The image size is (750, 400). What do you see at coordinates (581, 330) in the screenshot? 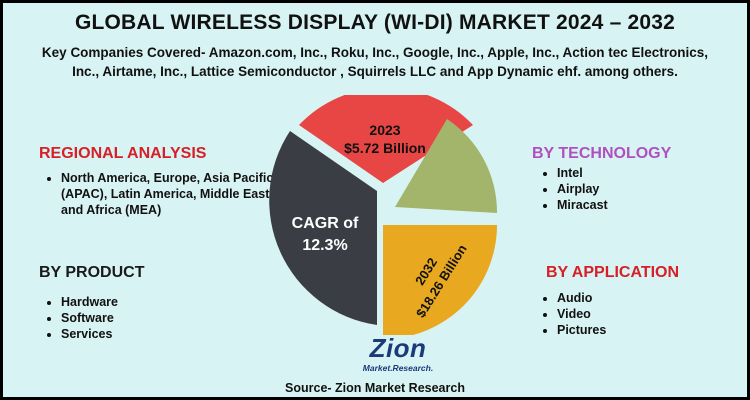
I see `application-item: Pictures` at bounding box center [581, 330].